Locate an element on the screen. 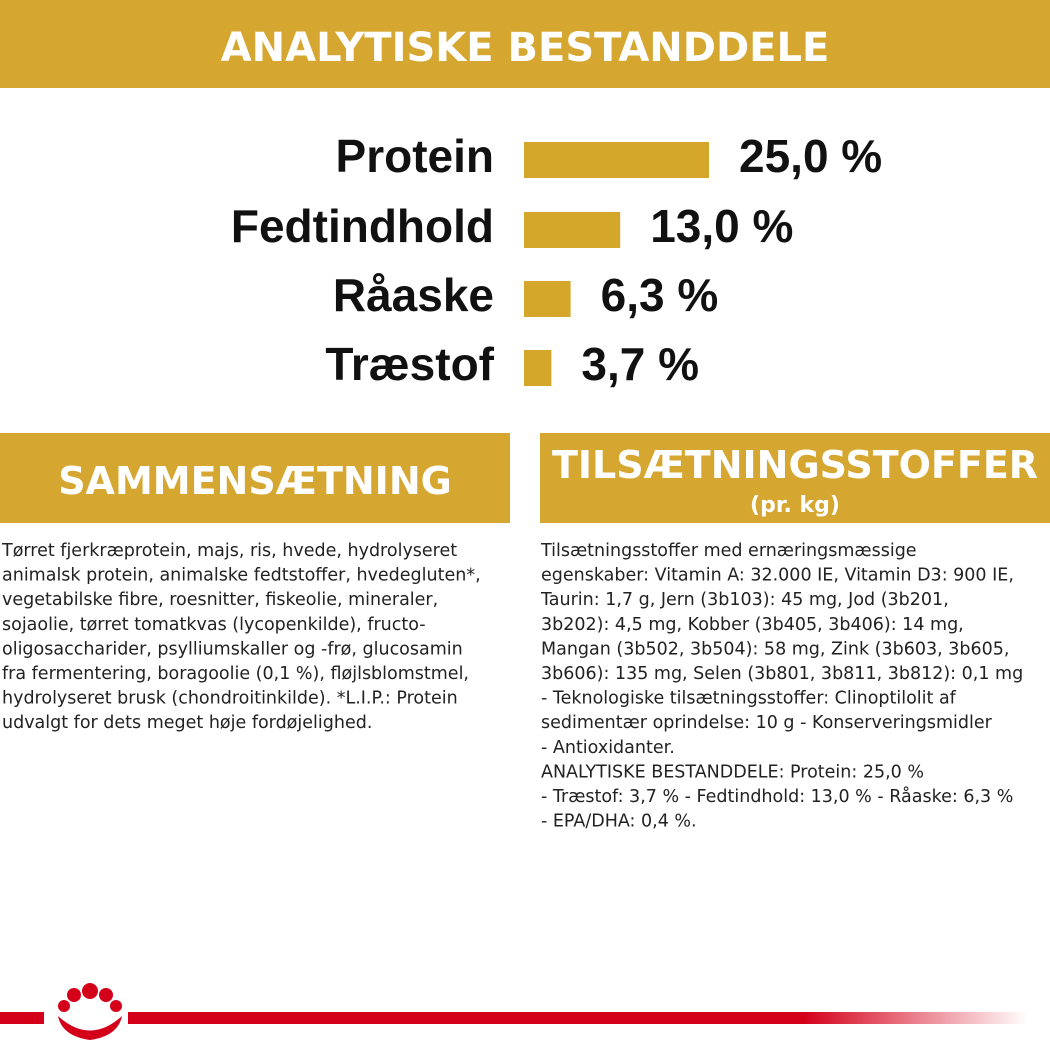  value-label: 13,0 % is located at coordinates (721, 226).